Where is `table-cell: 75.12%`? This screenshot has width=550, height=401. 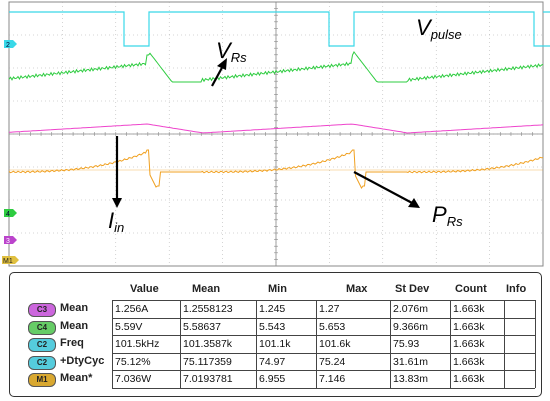 table-cell: 75.12% is located at coordinates (133, 361).